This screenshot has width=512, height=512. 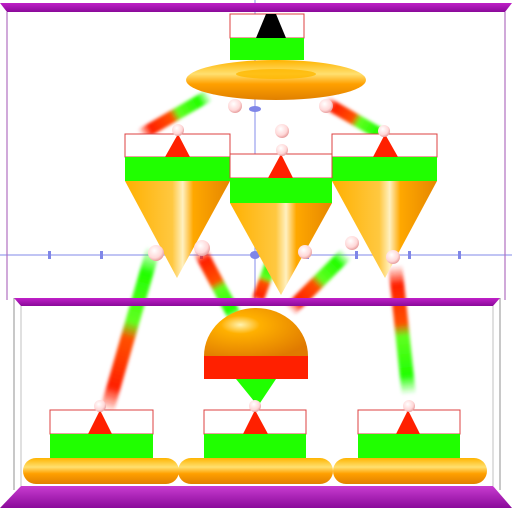 I want to click on black-cone-icon, so click(x=271, y=26).